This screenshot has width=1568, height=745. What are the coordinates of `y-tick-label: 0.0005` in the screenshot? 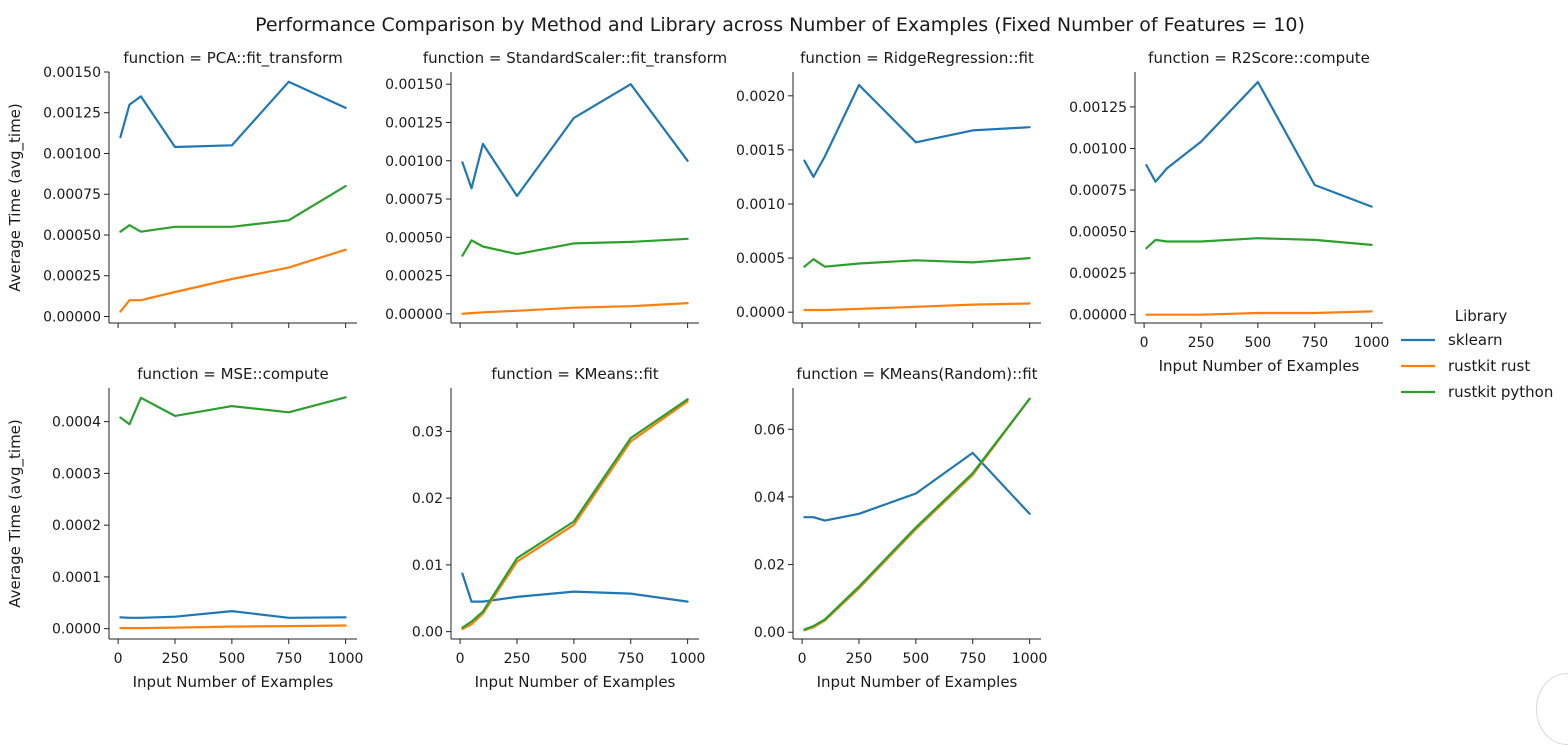 It's located at (760, 259).